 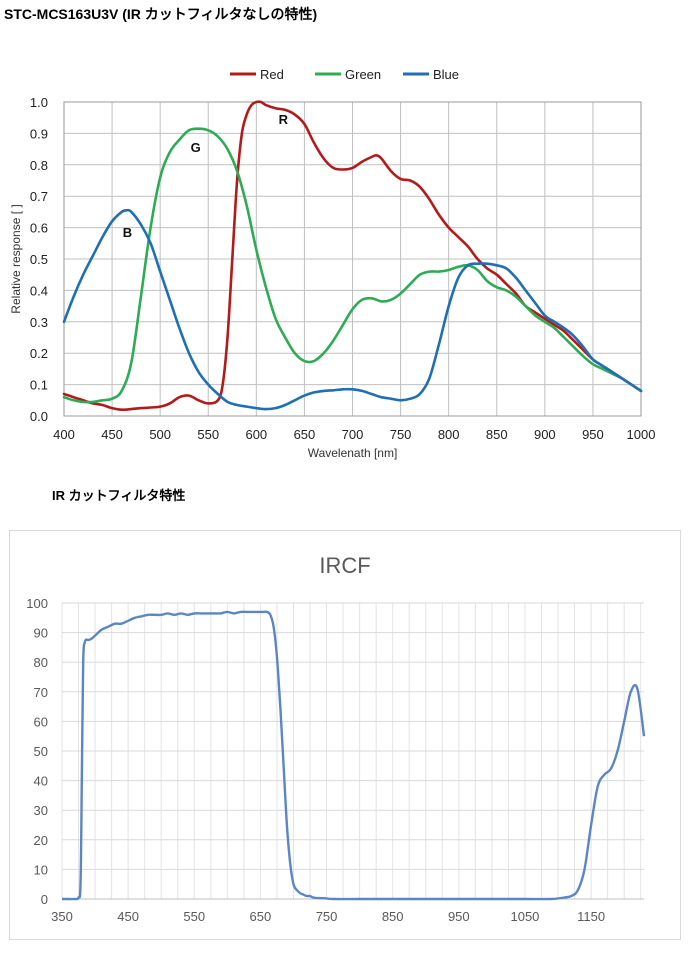 I want to click on y-tick-label: 30, so click(x=41, y=810).